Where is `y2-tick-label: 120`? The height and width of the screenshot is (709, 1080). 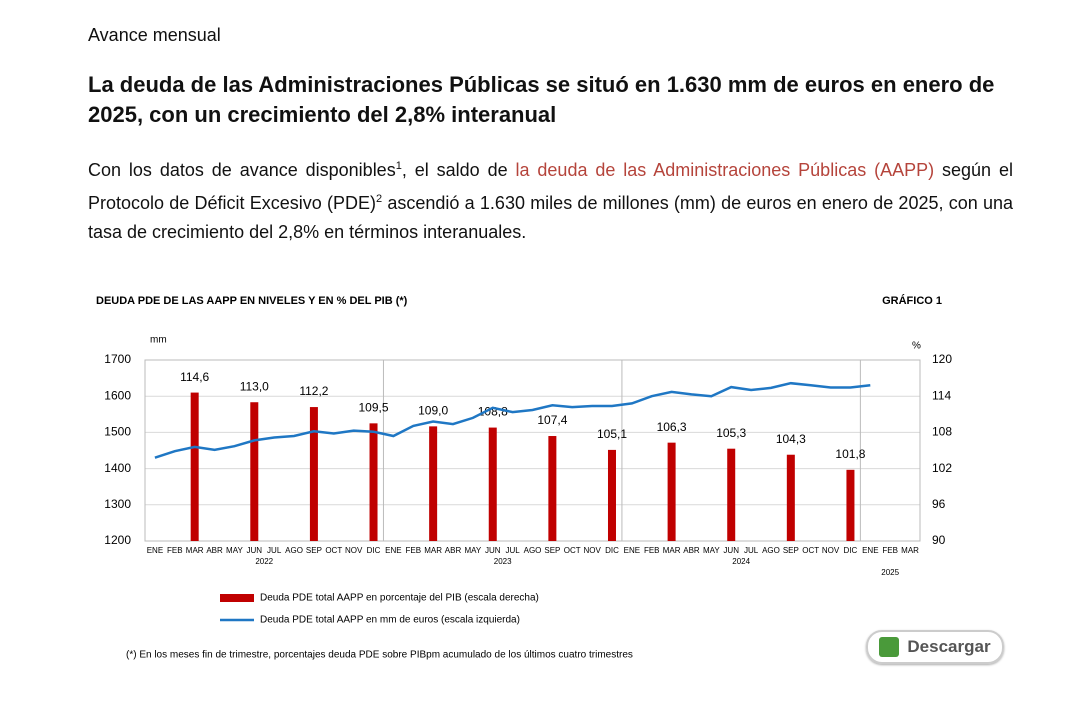 y2-tick-label: 120 is located at coordinates (942, 359).